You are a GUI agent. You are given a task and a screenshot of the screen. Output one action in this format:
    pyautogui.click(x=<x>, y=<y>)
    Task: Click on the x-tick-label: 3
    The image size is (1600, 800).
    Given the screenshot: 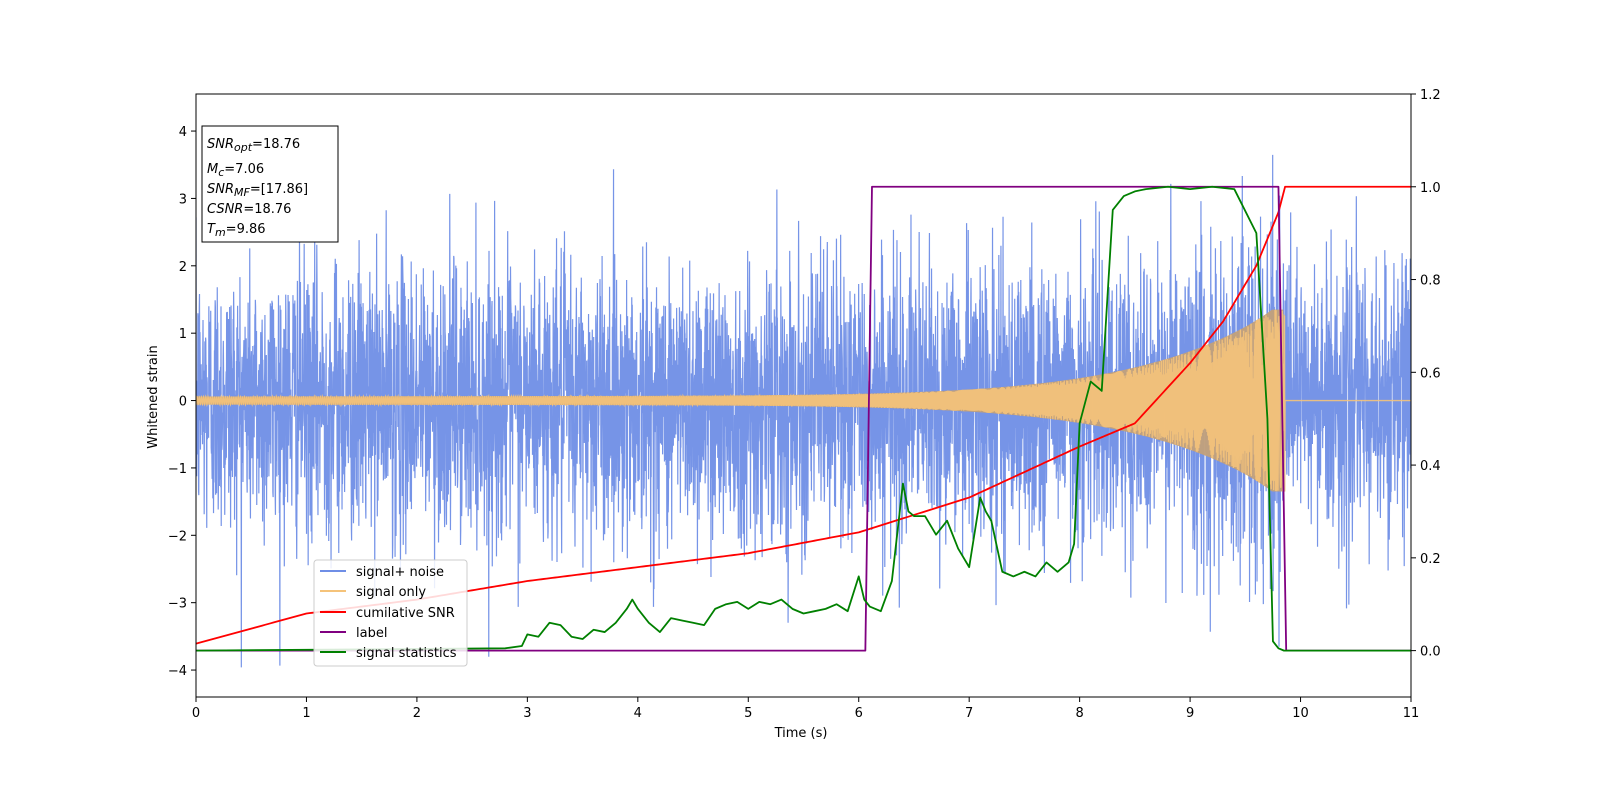 What is the action you would take?
    pyautogui.click(x=527, y=713)
    